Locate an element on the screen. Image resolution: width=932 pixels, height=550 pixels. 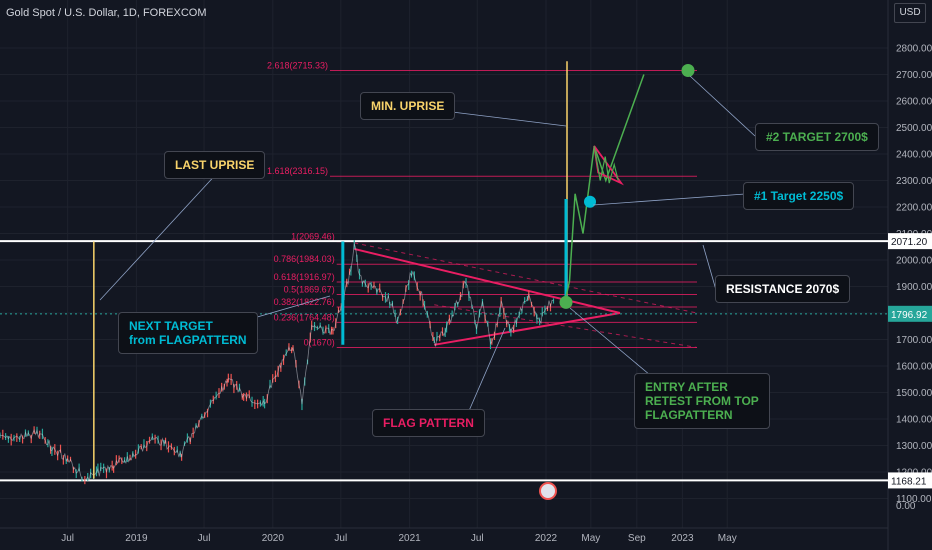
y-tick-label: 2000.00 is located at coordinates (914, 261).